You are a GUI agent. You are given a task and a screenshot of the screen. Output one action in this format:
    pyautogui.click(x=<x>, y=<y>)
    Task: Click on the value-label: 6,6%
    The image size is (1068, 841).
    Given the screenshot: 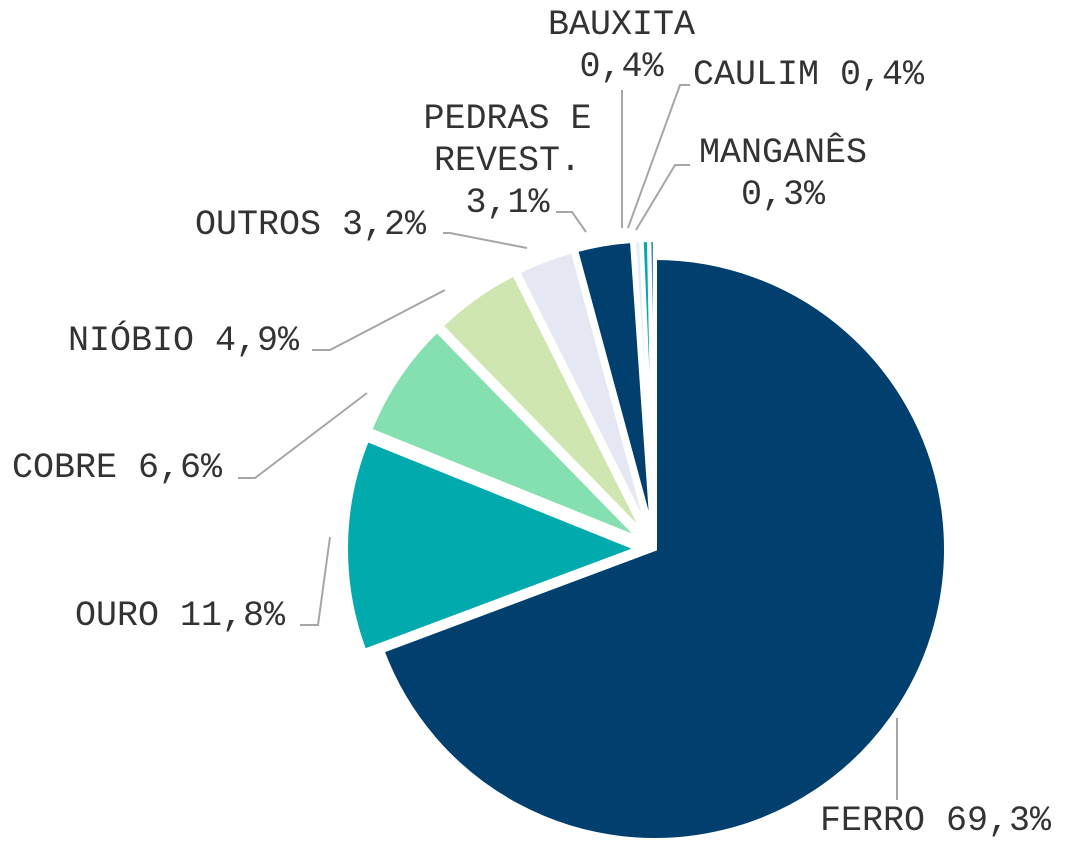 What is the action you would take?
    pyautogui.click(x=180, y=468)
    